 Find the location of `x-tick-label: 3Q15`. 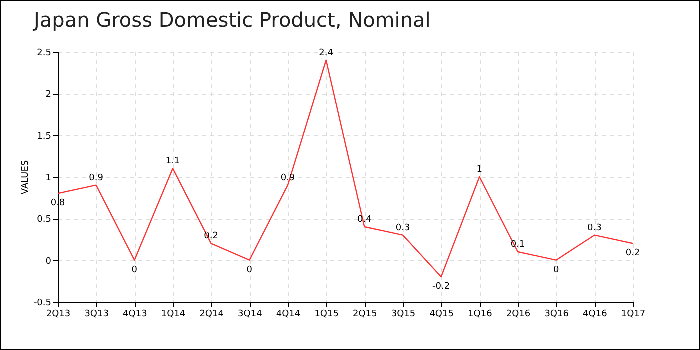

x-tick-label: 3Q15 is located at coordinates (403, 315).